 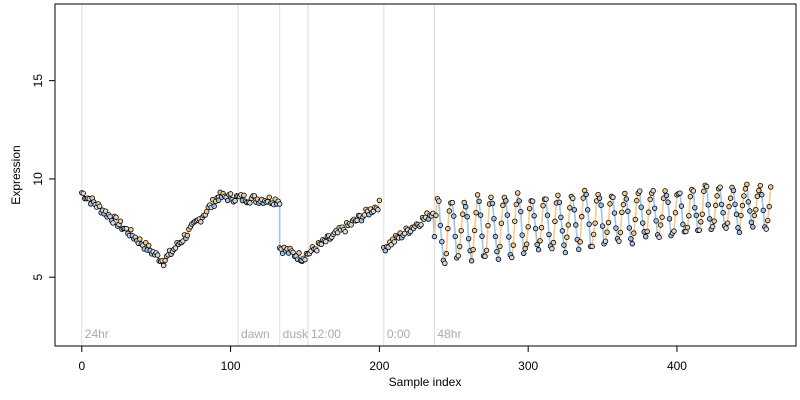 What do you see at coordinates (296, 334) in the screenshot?
I see `marker-label: dusk` at bounding box center [296, 334].